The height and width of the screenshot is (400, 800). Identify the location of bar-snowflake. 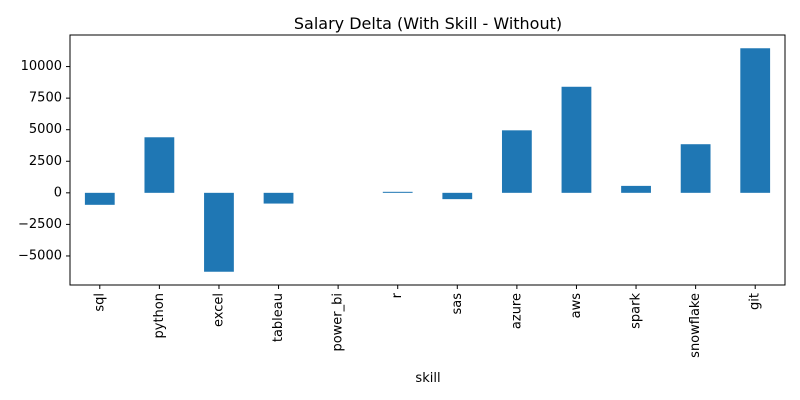
(695, 168).